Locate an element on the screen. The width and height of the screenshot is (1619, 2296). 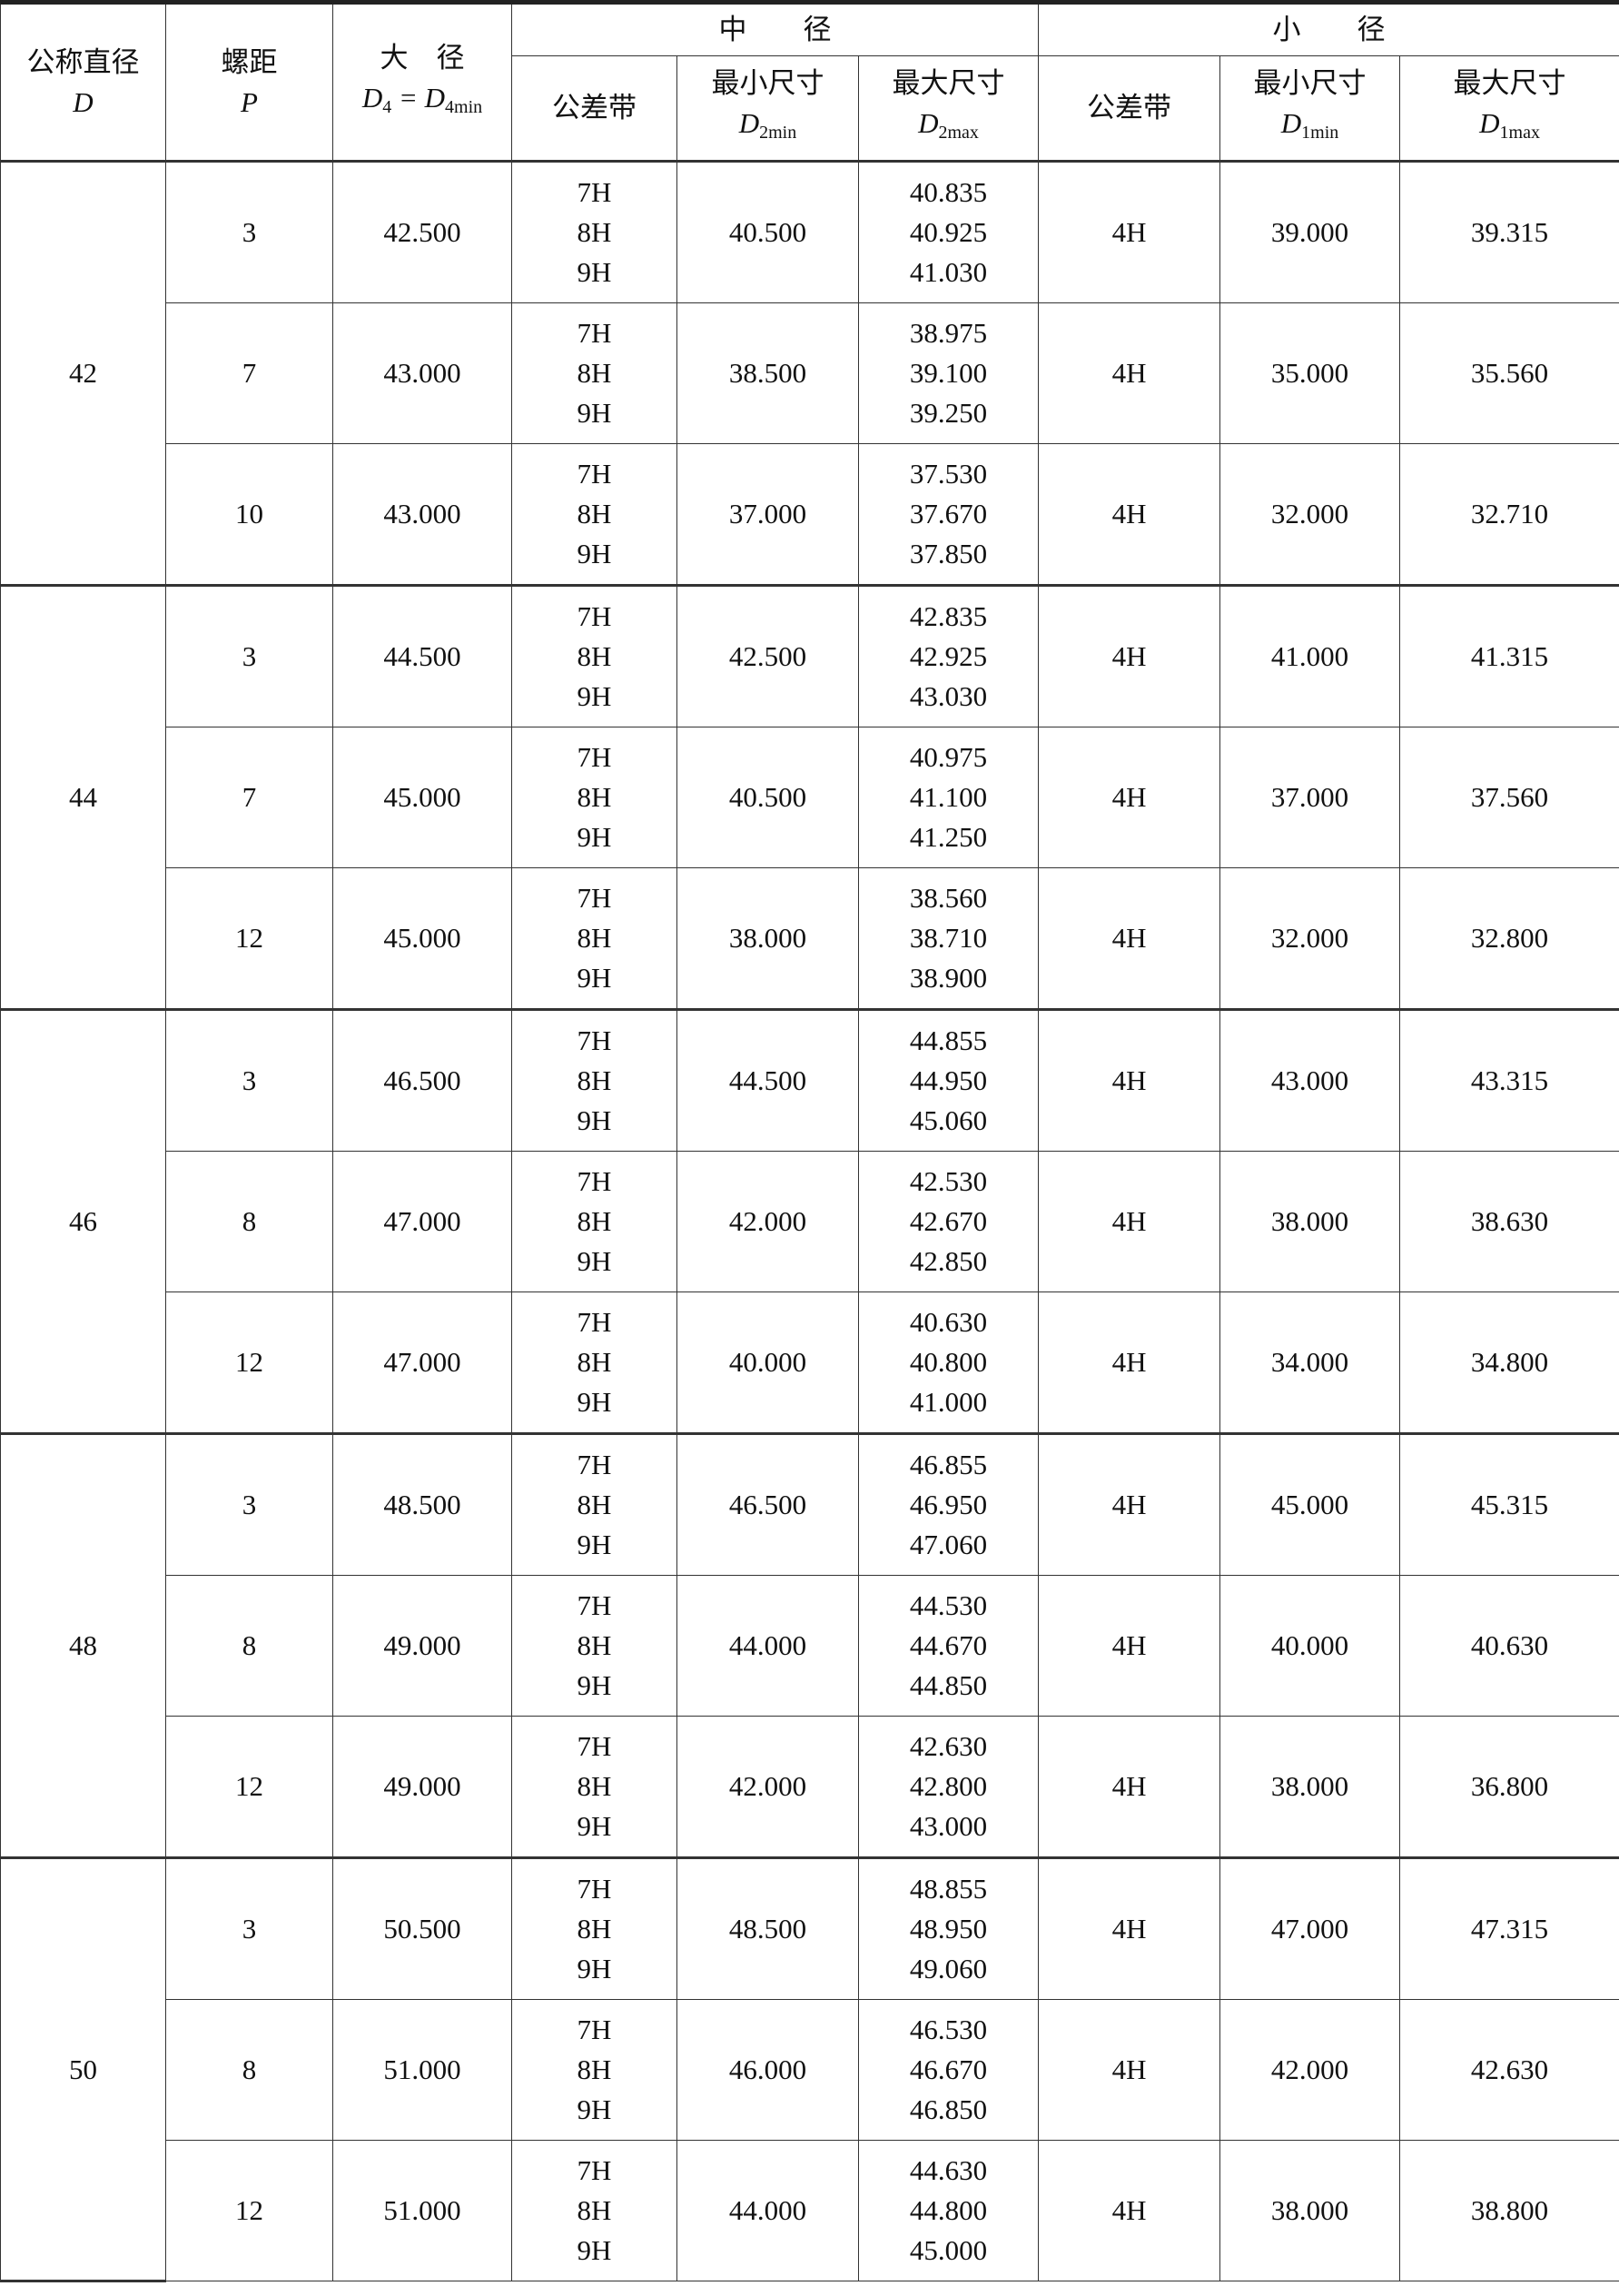
pitch-cell: 8 is located at coordinates (249, 1221).